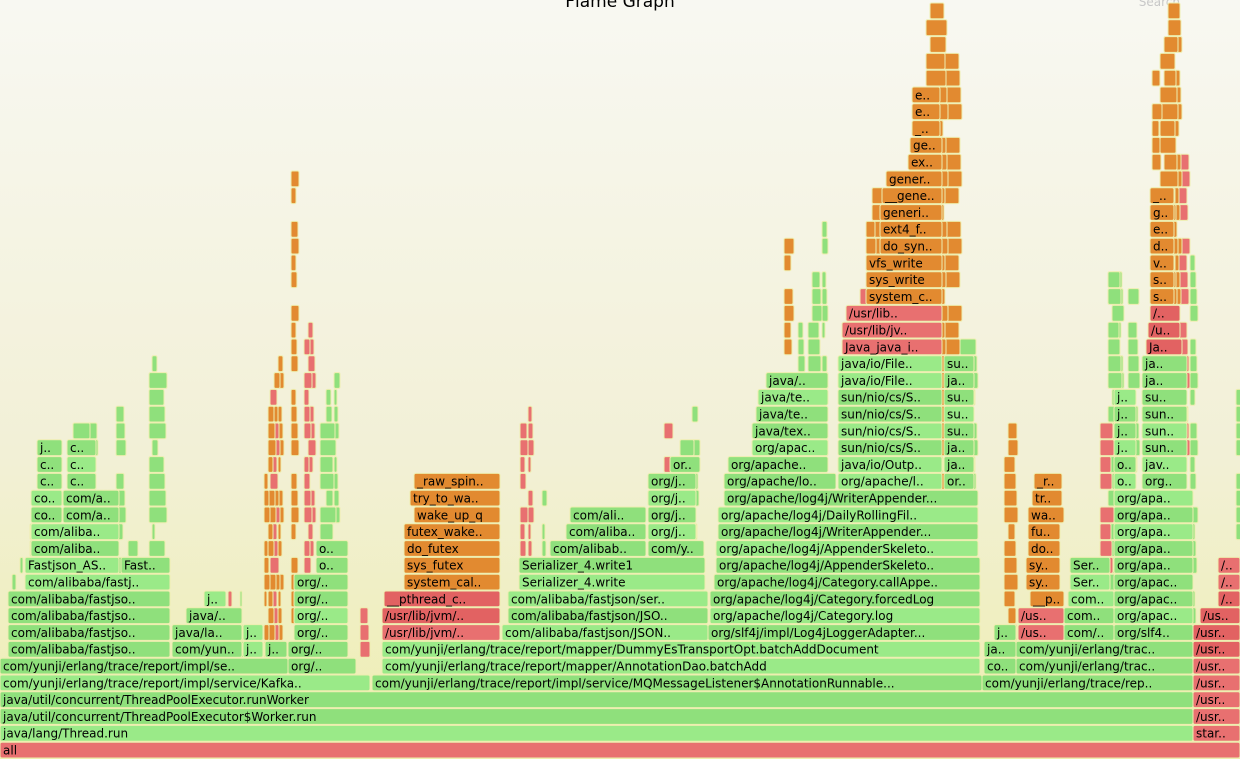 The height and width of the screenshot is (759, 1240). Describe the element at coordinates (452, 565) in the screenshot. I see `flame-frame: sys_futexsys_futex` at that location.